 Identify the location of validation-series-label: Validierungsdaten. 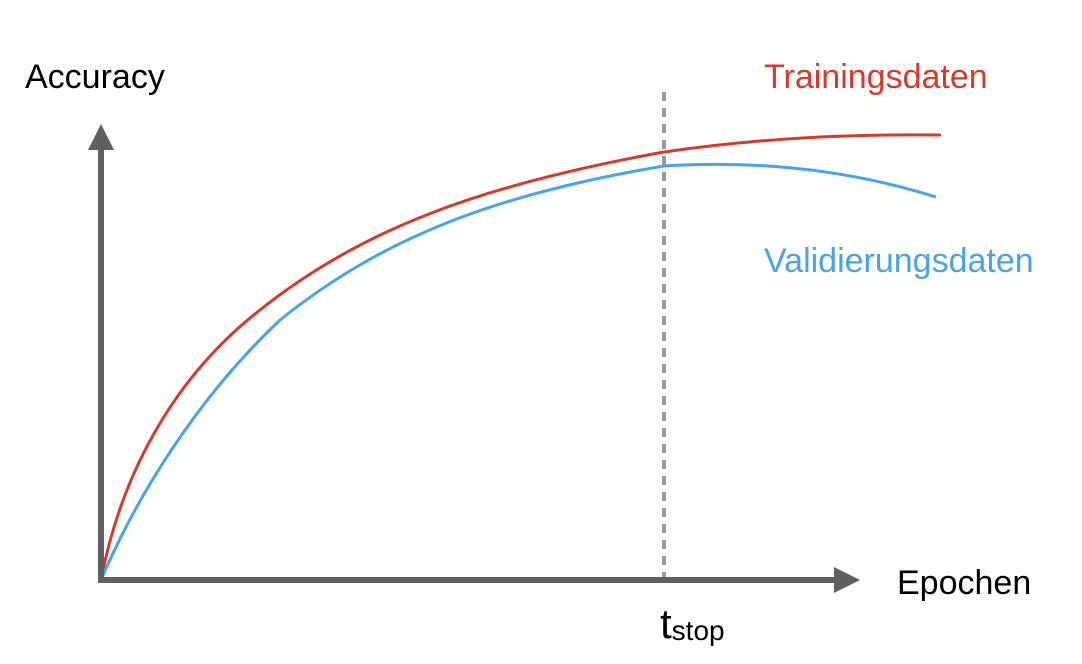
(899, 261).